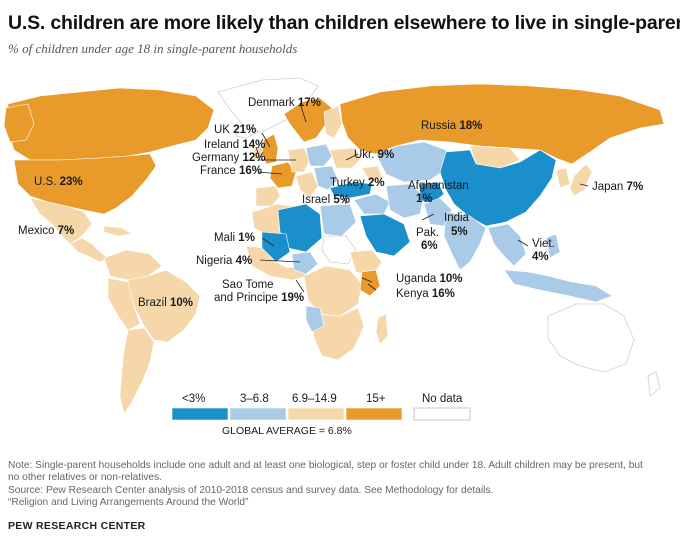 The width and height of the screenshot is (680, 550). I want to click on leader-vietnam, so click(523, 243).